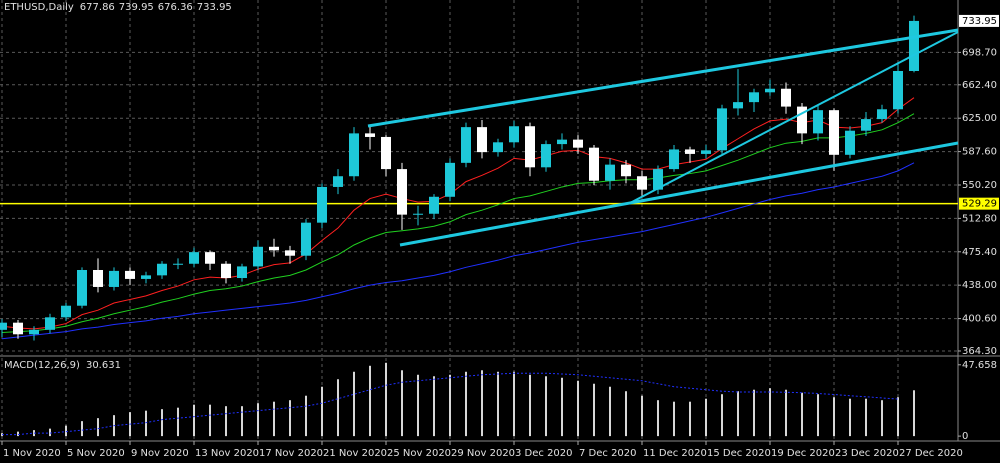 This screenshot has width=1000, height=463. I want to click on x-tick-label: 15 Dec 2020, so click(739, 453).